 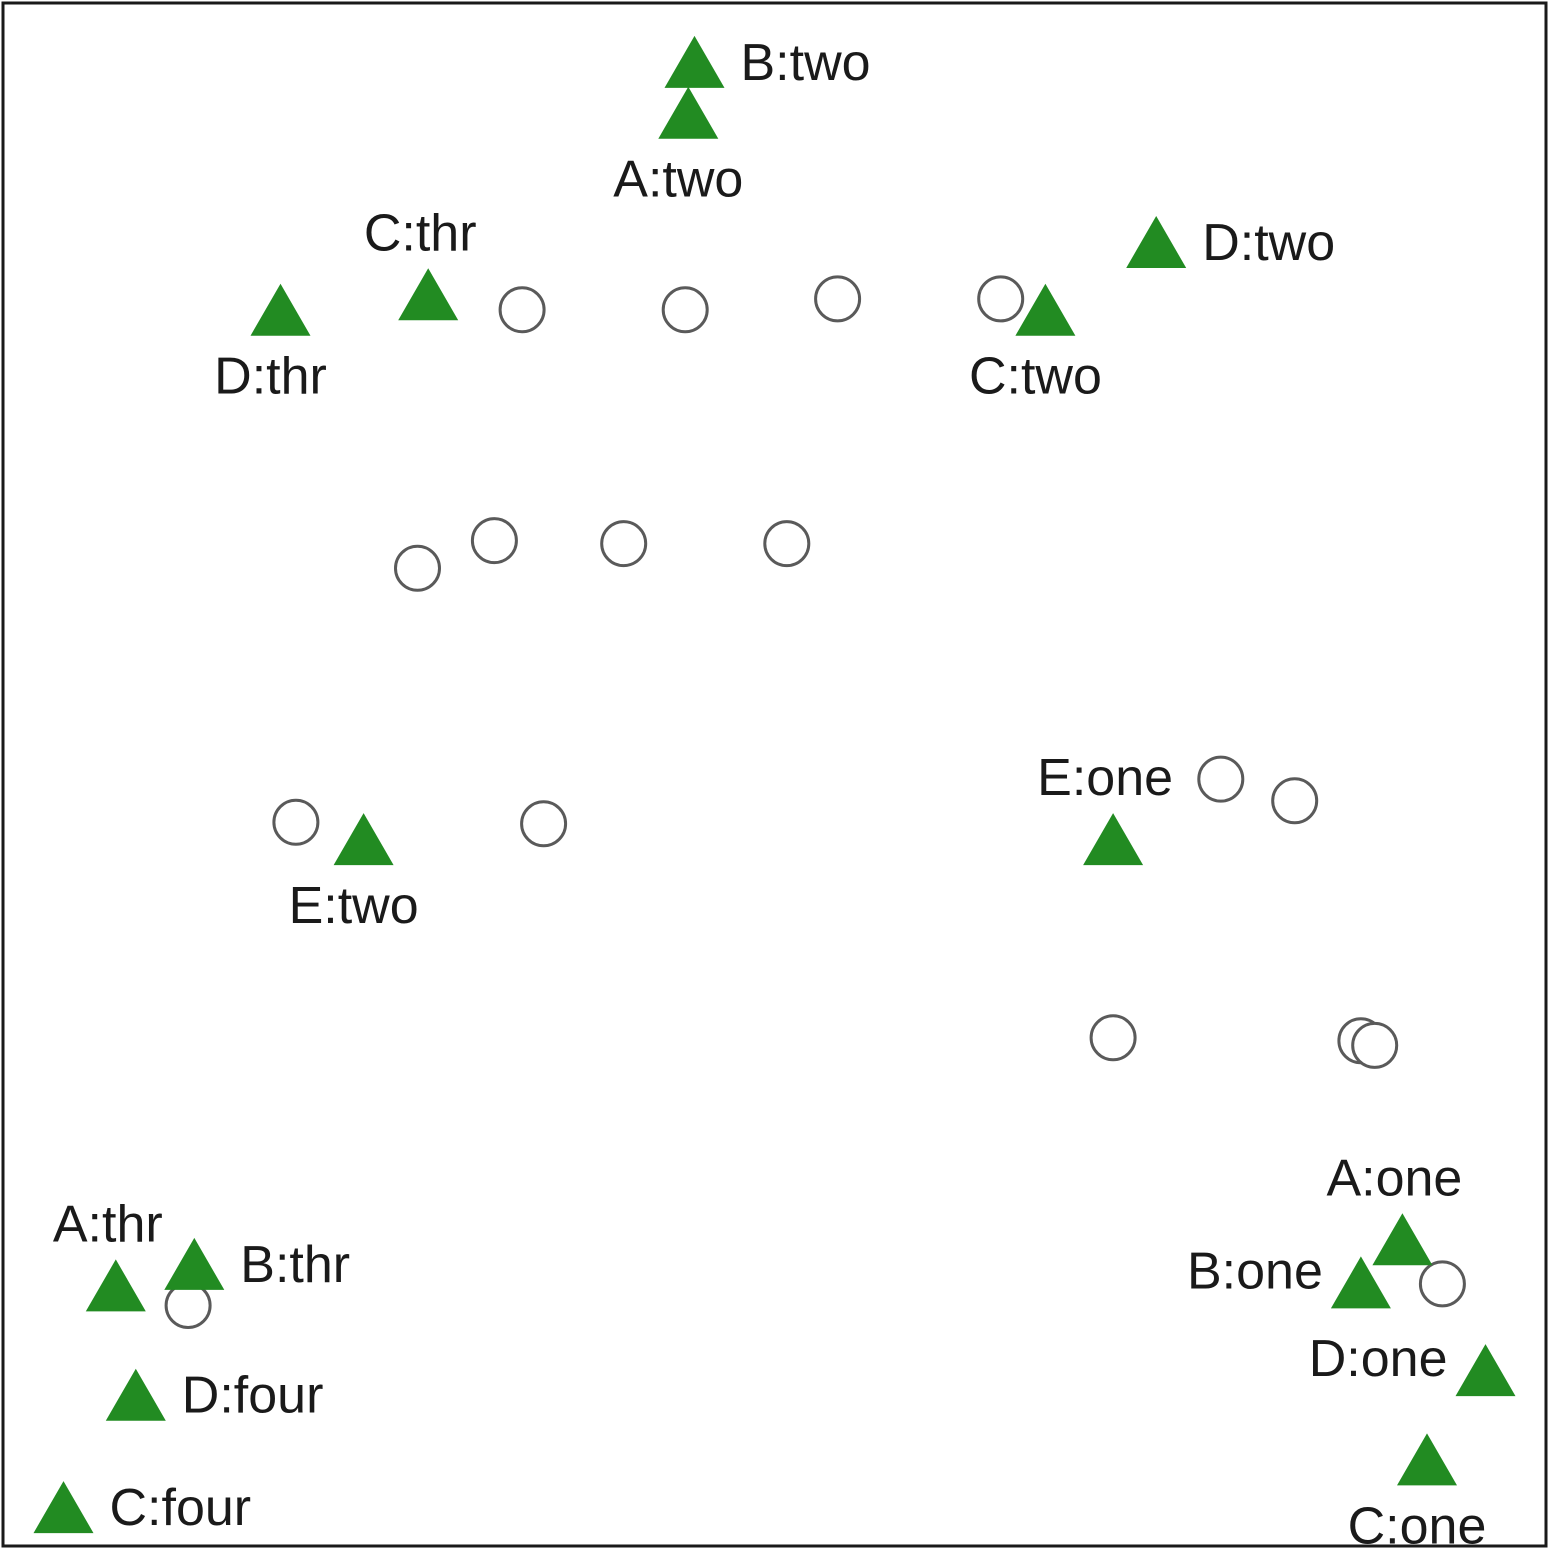 I want to click on species-label: E:two, so click(x=354, y=906).